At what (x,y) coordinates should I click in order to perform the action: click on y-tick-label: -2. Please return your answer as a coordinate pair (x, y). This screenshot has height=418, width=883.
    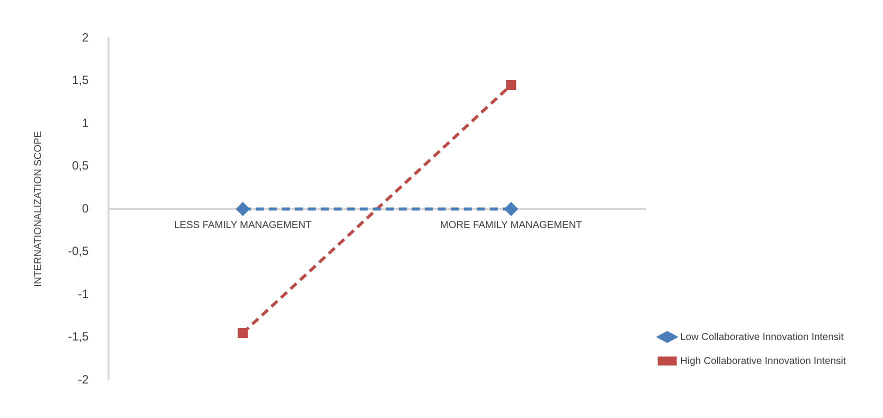
    Looking at the image, I should click on (83, 379).